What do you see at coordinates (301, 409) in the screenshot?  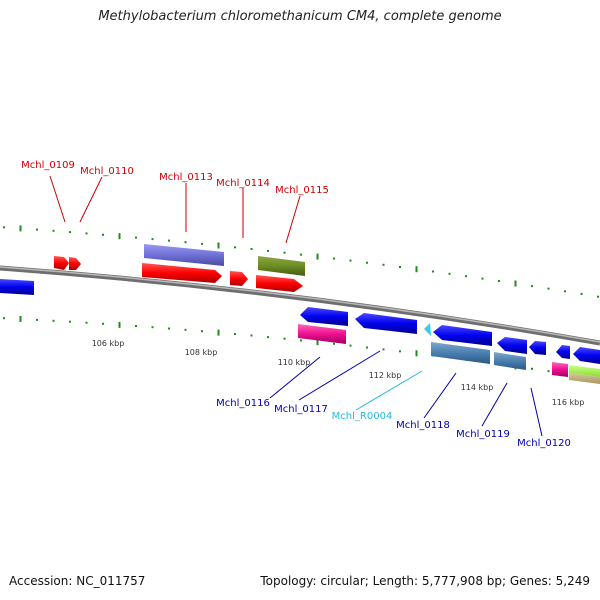 I see `label-mchl-0117: Mchl_0117` at bounding box center [301, 409].